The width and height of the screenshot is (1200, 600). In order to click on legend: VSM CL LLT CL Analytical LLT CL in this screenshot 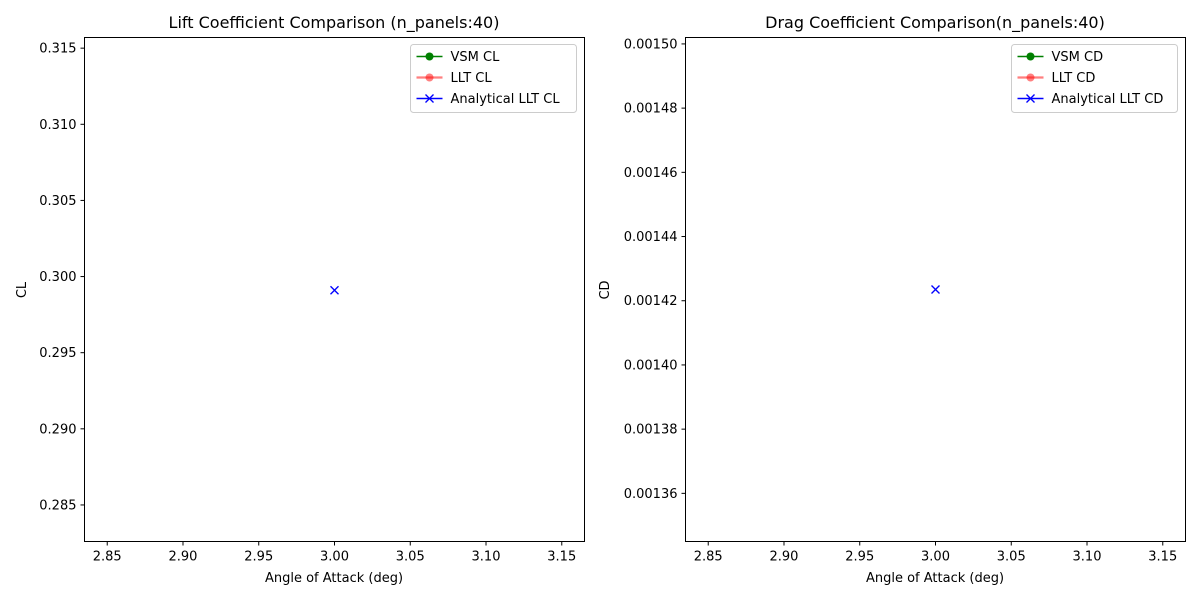, I will do `click(493, 78)`.